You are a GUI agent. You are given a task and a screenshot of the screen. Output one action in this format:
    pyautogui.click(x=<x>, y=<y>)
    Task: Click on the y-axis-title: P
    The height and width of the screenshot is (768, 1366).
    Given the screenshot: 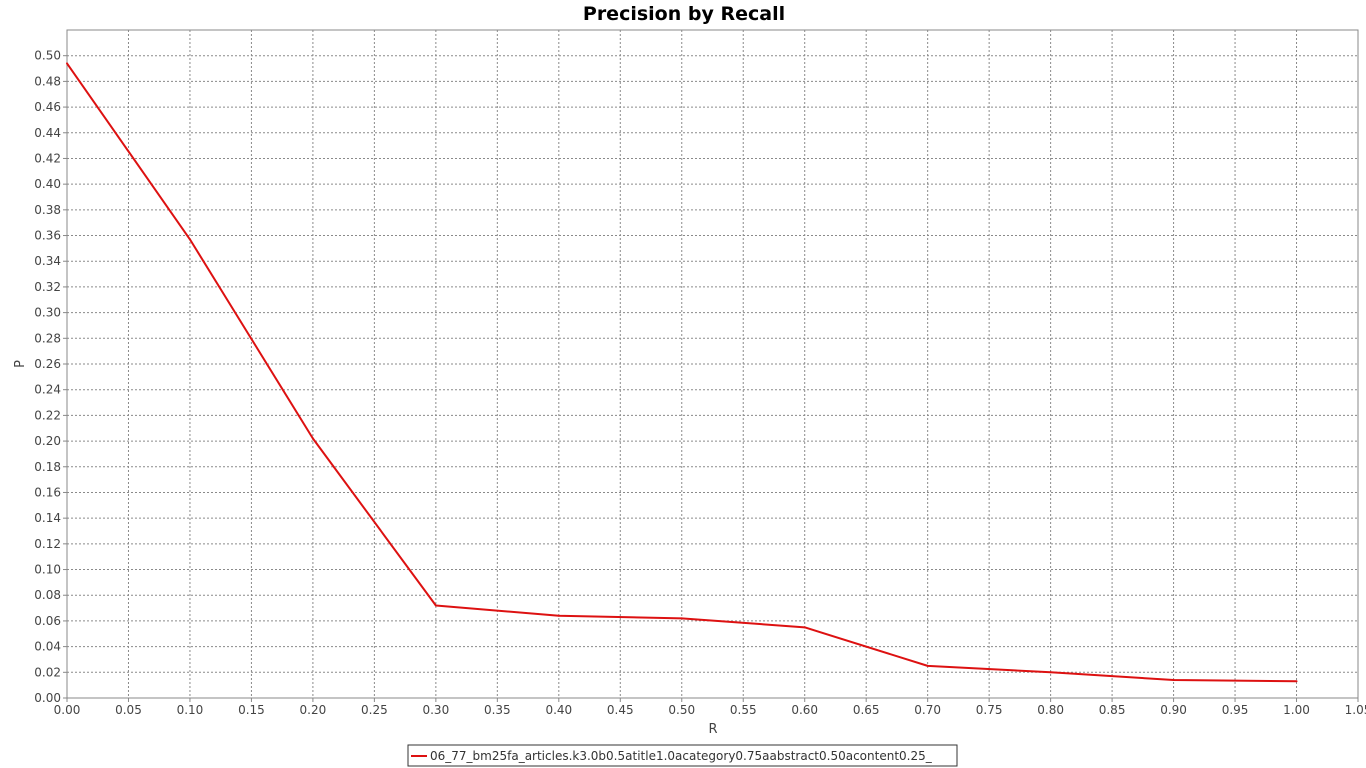 What is the action you would take?
    pyautogui.click(x=20, y=364)
    